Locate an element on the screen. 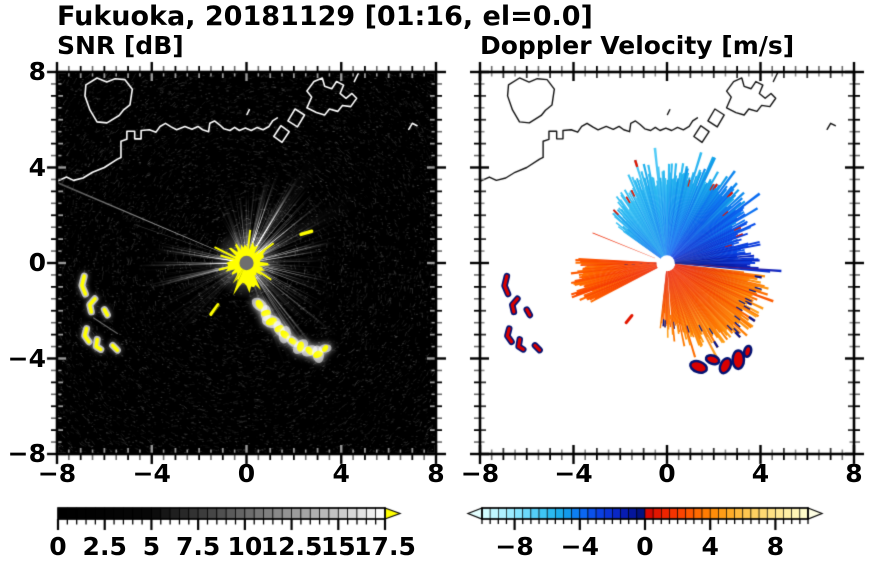 The image size is (870, 570). vel-colorbar-label: −8 is located at coordinates (514, 546).